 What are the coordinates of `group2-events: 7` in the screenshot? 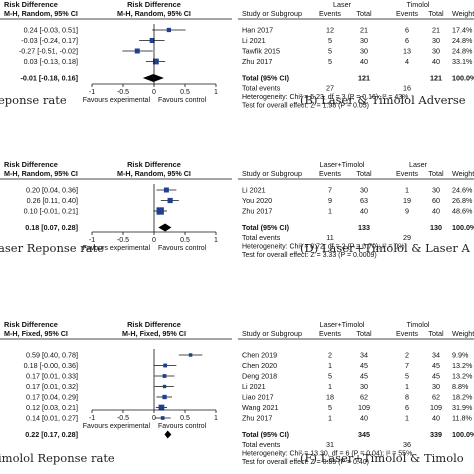 It's located at (407, 365).